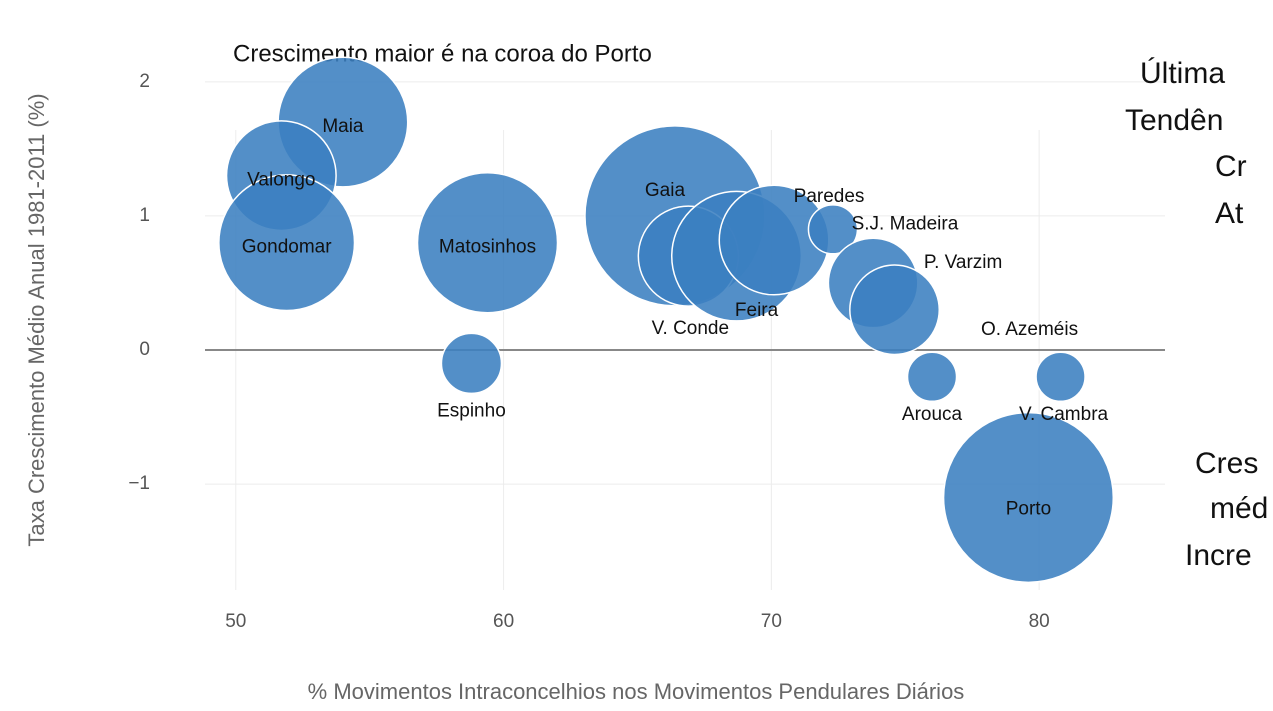 Image resolution: width=1273 pixels, height=711 pixels. What do you see at coordinates (1226, 463) in the screenshot?
I see `side-text: Cres` at bounding box center [1226, 463].